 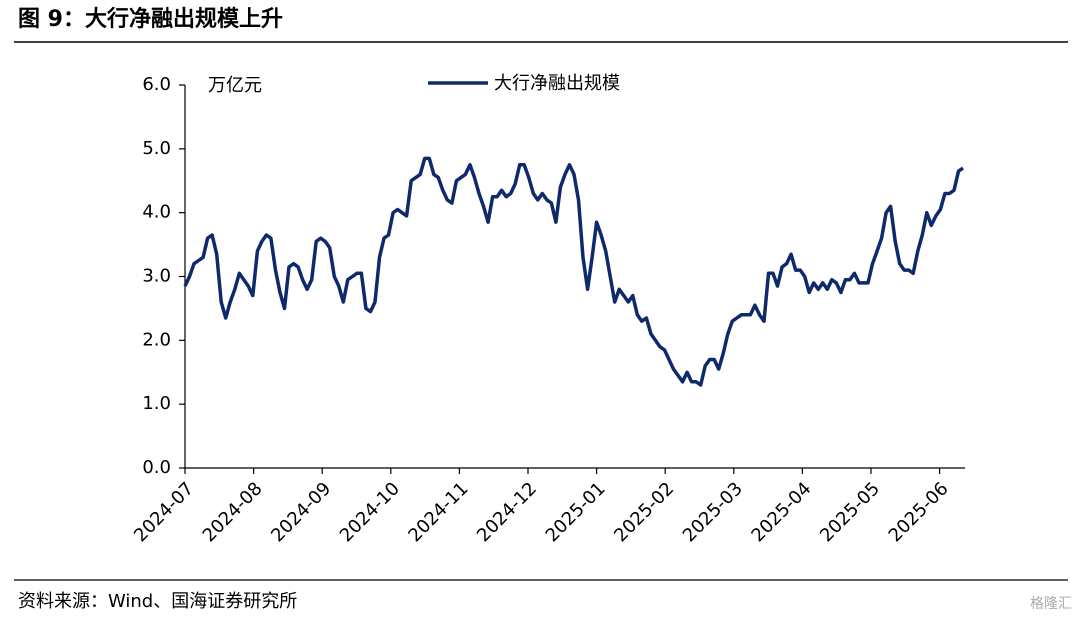 What do you see at coordinates (713, 512) in the screenshot?
I see `x-tick-label: 2025-03` at bounding box center [713, 512].